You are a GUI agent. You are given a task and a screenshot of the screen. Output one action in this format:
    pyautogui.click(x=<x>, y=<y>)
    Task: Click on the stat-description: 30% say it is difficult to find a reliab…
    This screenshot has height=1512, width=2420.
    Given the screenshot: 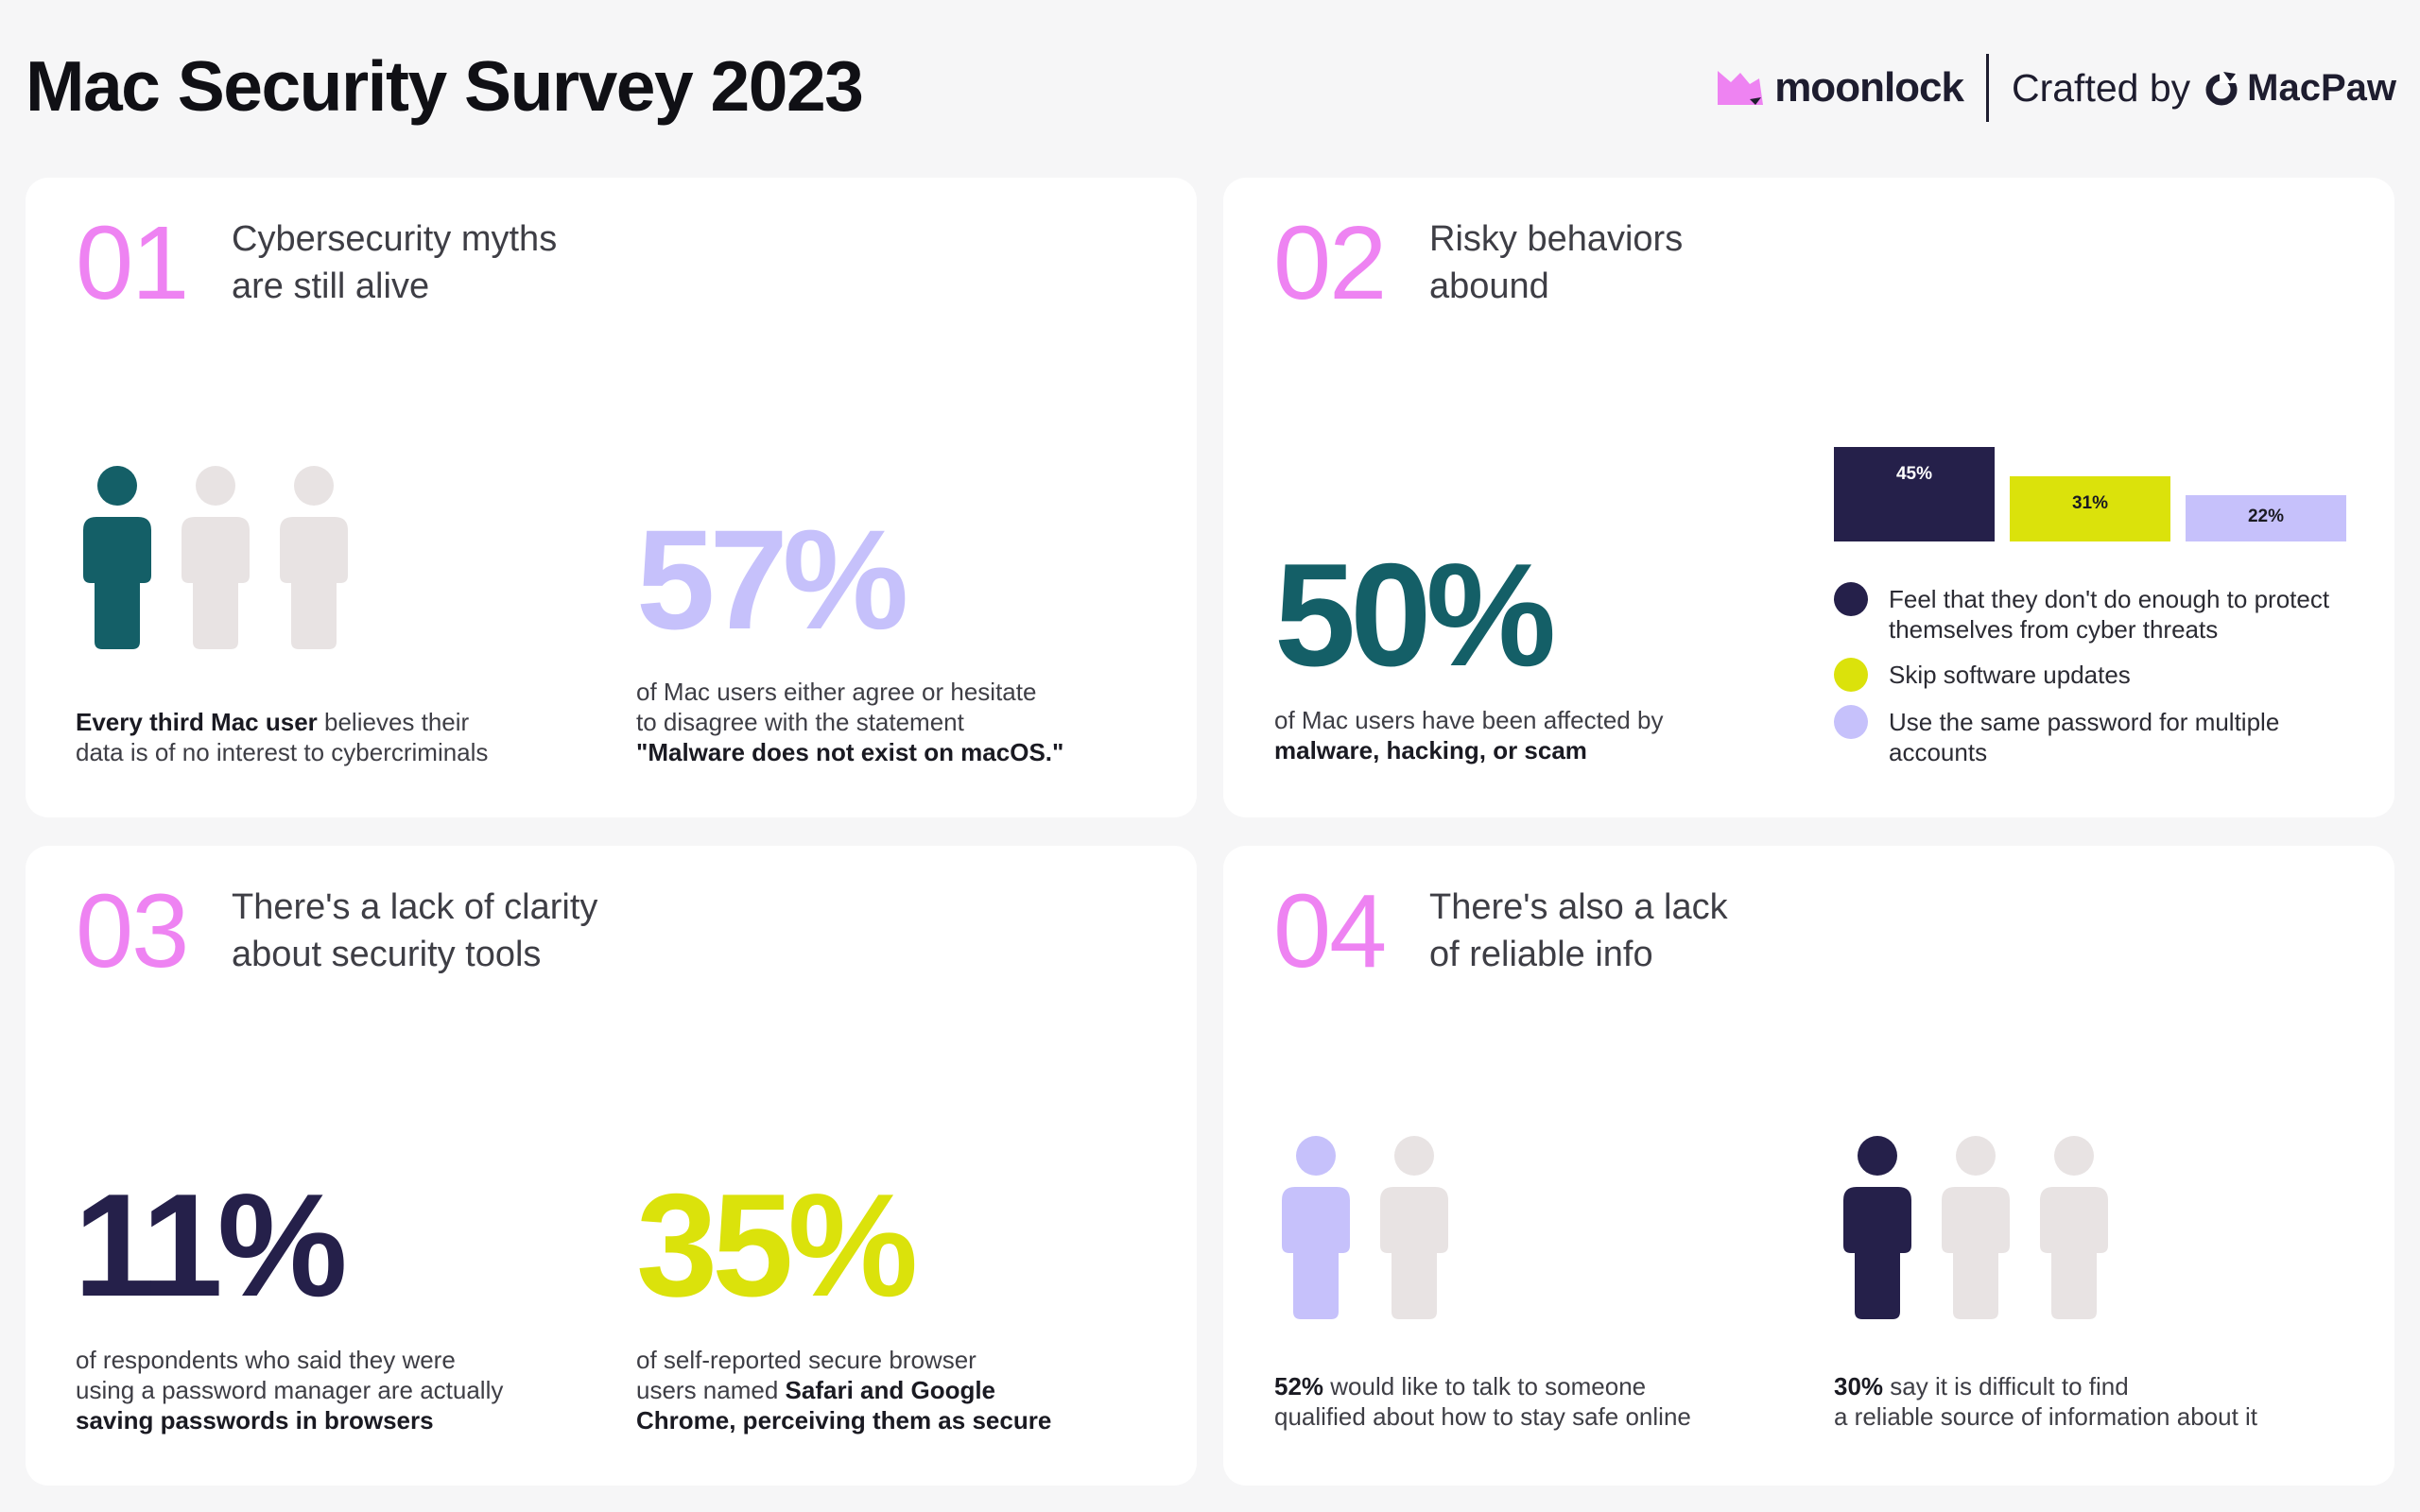 What is the action you would take?
    pyautogui.click(x=2045, y=1401)
    